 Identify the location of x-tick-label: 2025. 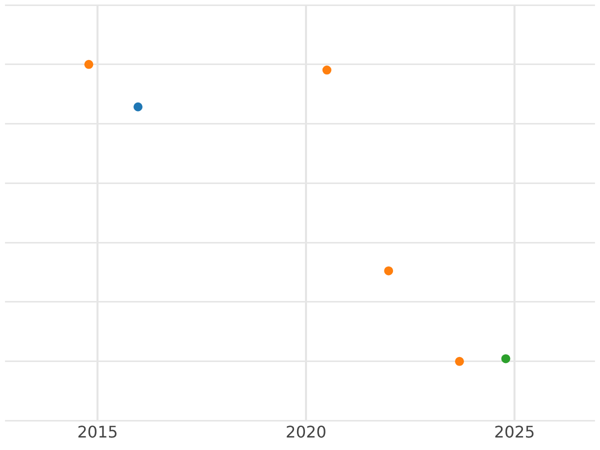
(514, 432).